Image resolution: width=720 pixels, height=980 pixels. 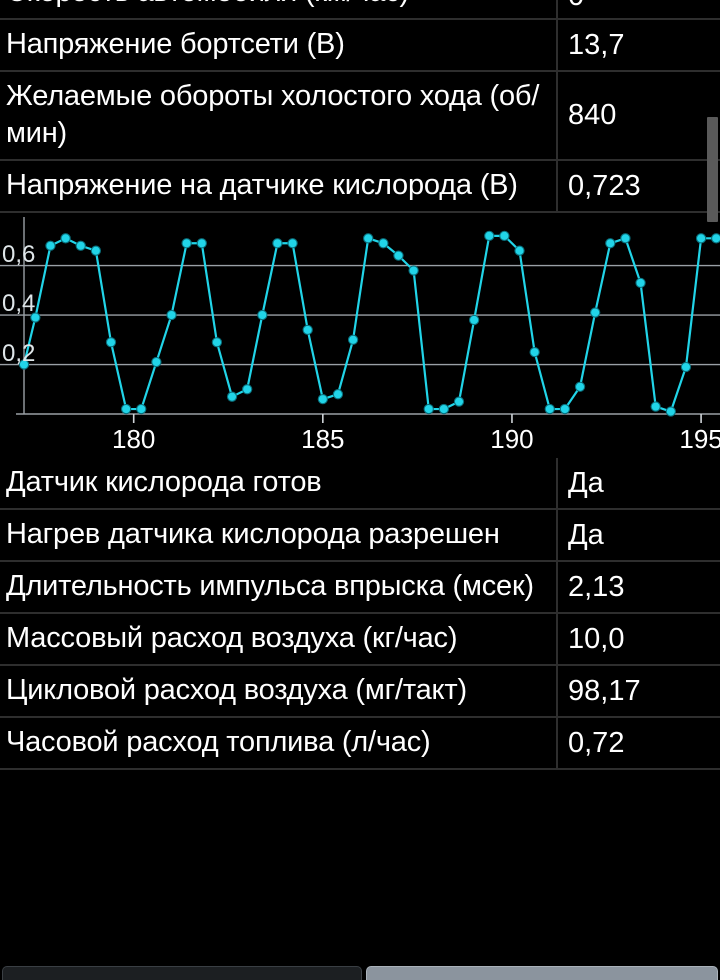 I want to click on chart-y-tick-label: 0,4, so click(x=19, y=304).